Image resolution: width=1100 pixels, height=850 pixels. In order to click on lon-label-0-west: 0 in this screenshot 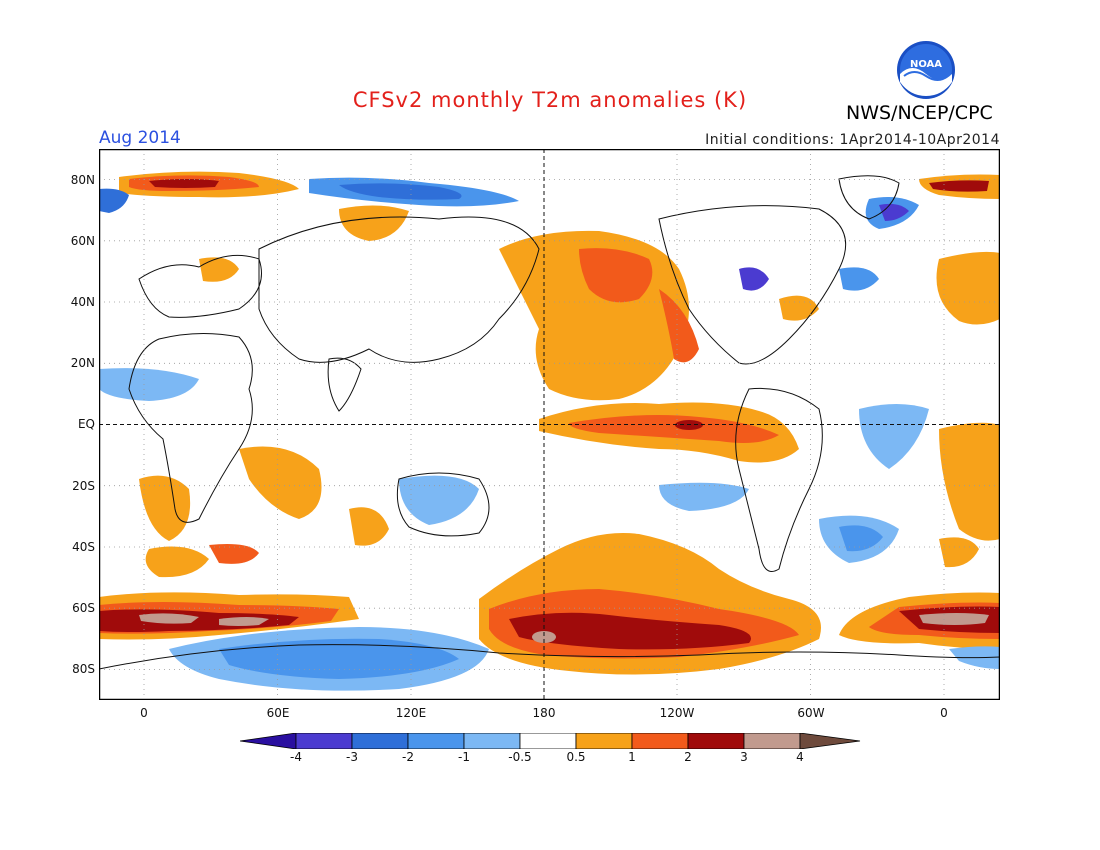, I will do `click(144, 713)`.